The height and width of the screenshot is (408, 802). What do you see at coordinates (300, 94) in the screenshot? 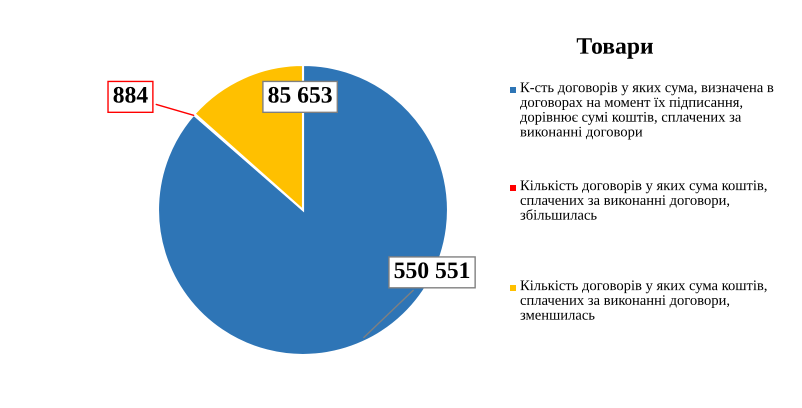
I see `data-label: 85 653` at bounding box center [300, 94].